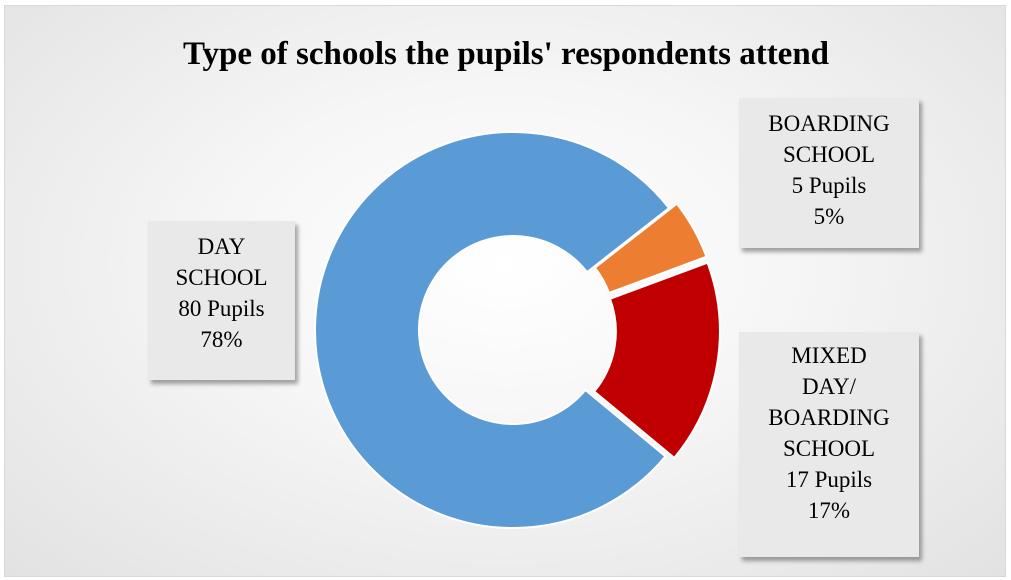  I want to click on donut-slice-boarding-school, so click(650, 248).